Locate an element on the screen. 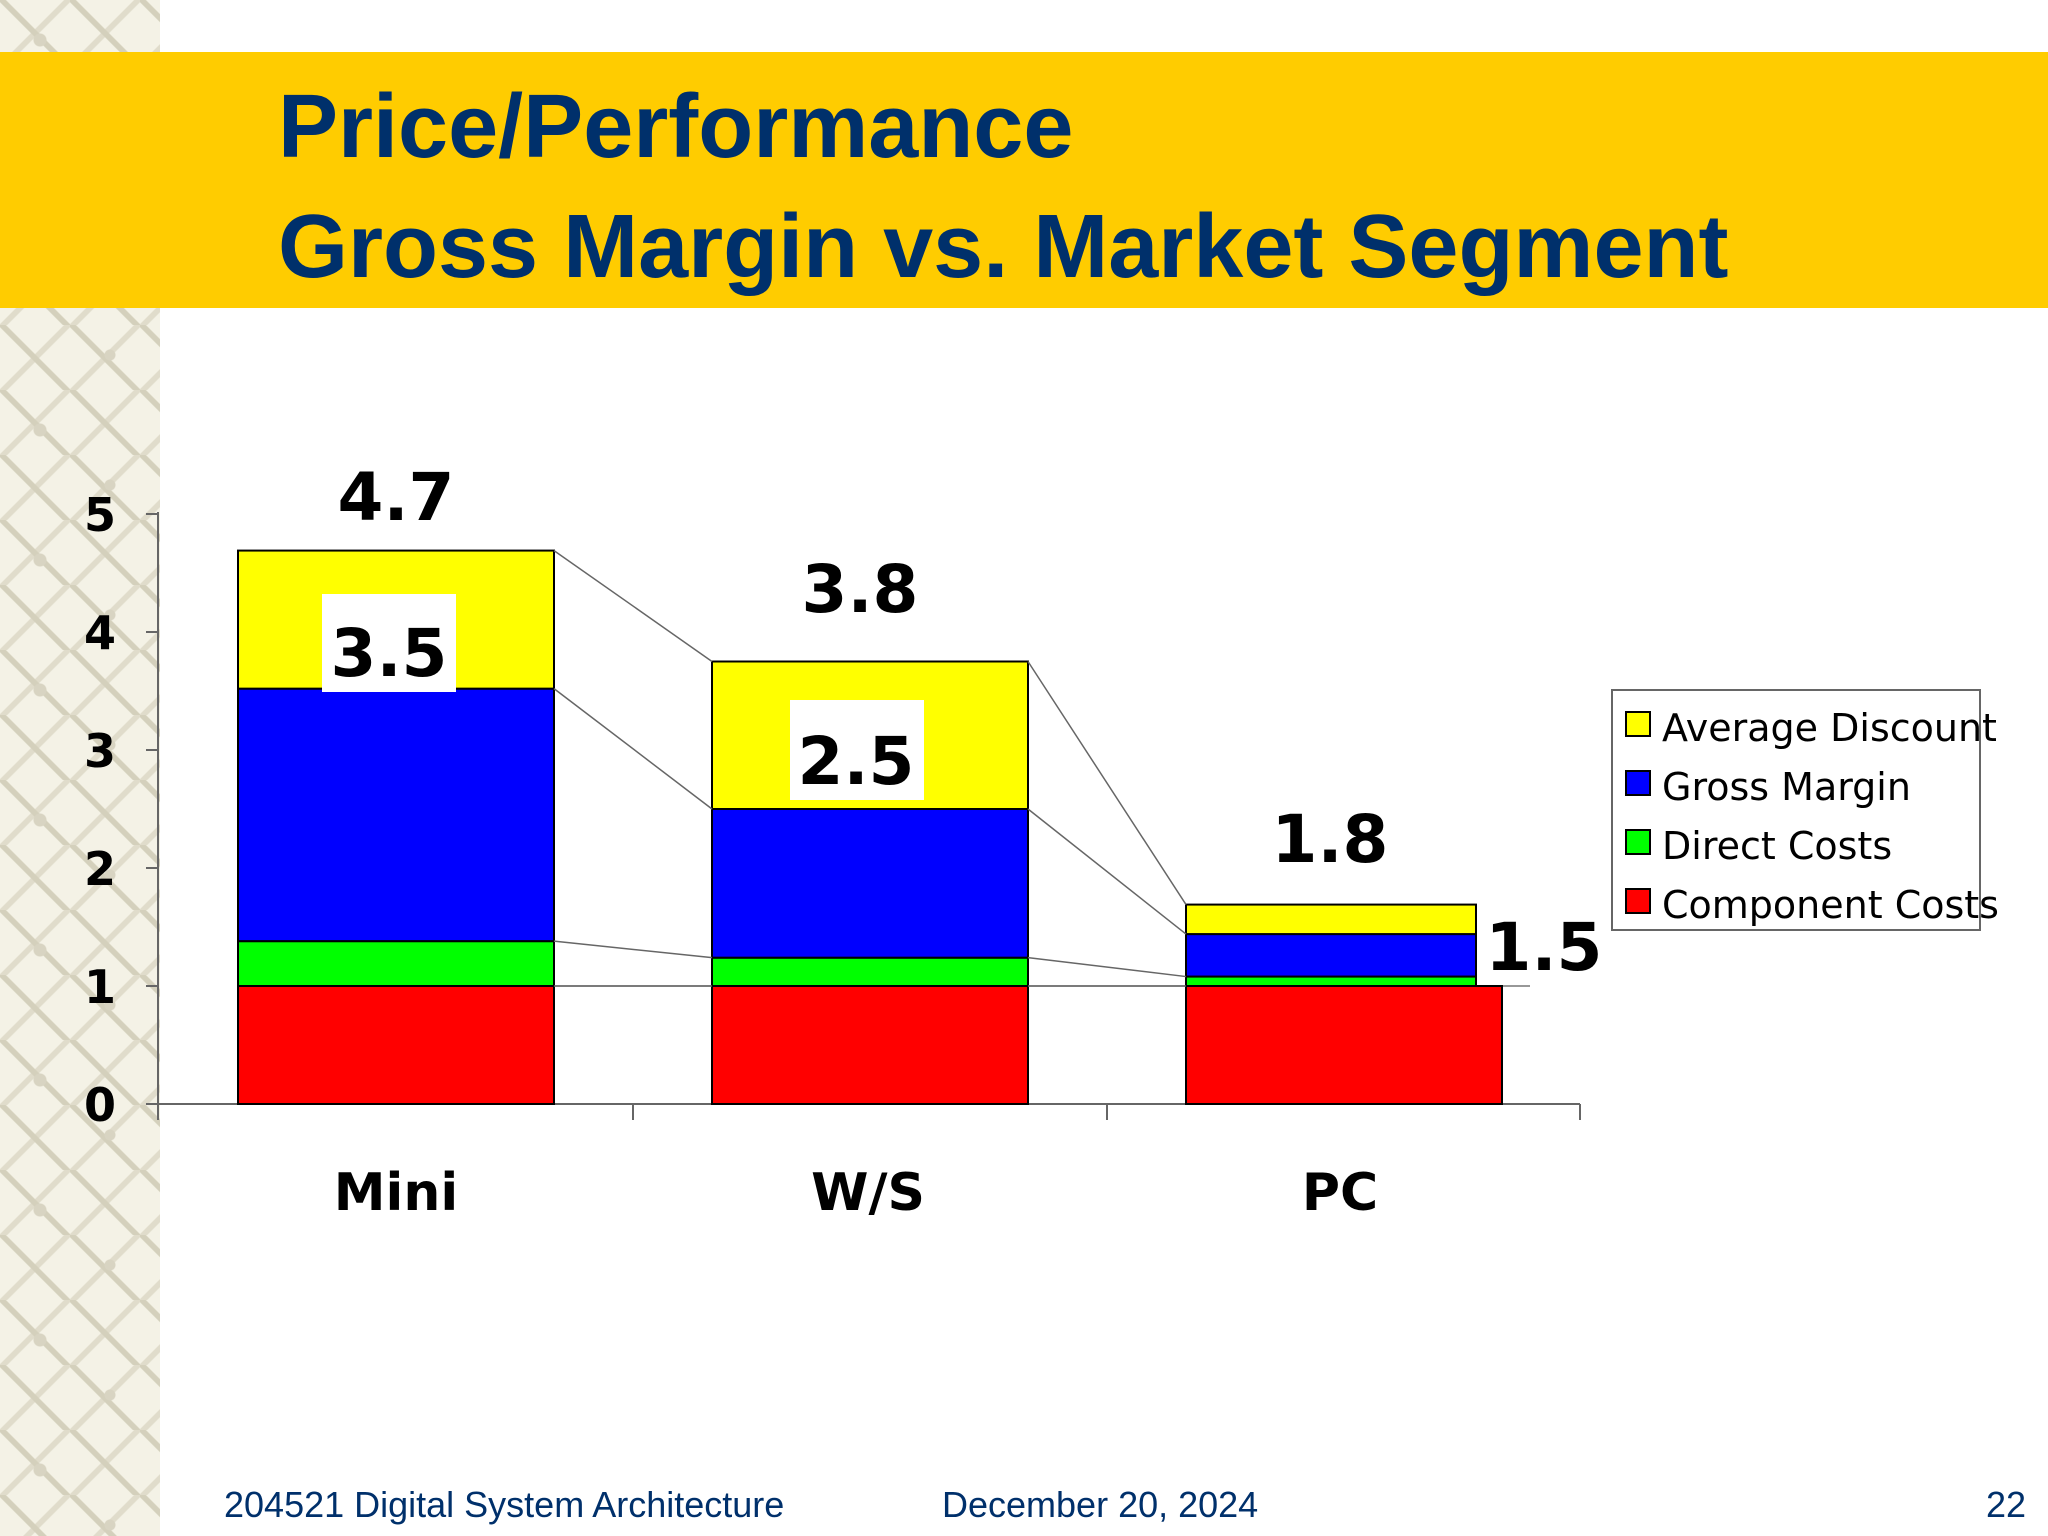 The height and width of the screenshot is (1536, 2048). y-tick-label: 5 is located at coordinates (100, 515).